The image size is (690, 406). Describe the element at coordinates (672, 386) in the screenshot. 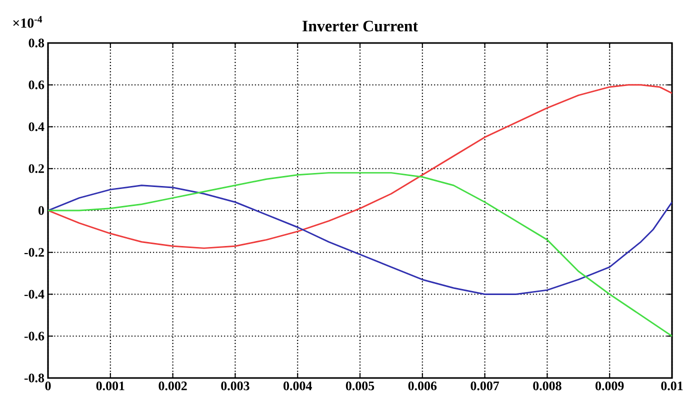

I see `x-tick-label: 0.01` at that location.